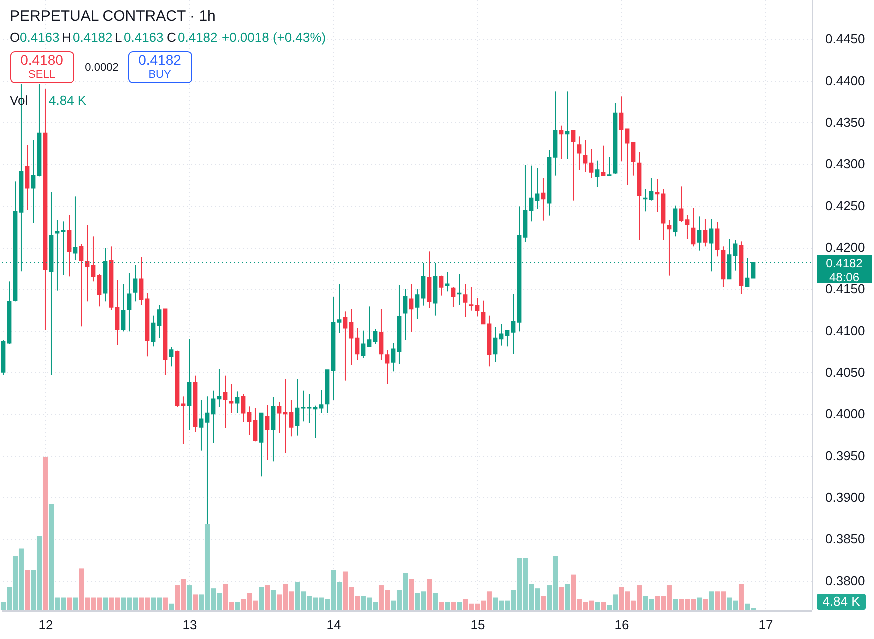 This screenshot has height=639, width=874. What do you see at coordinates (846, 39) in the screenshot?
I see `y-tick-label: 0.4450` at bounding box center [846, 39].